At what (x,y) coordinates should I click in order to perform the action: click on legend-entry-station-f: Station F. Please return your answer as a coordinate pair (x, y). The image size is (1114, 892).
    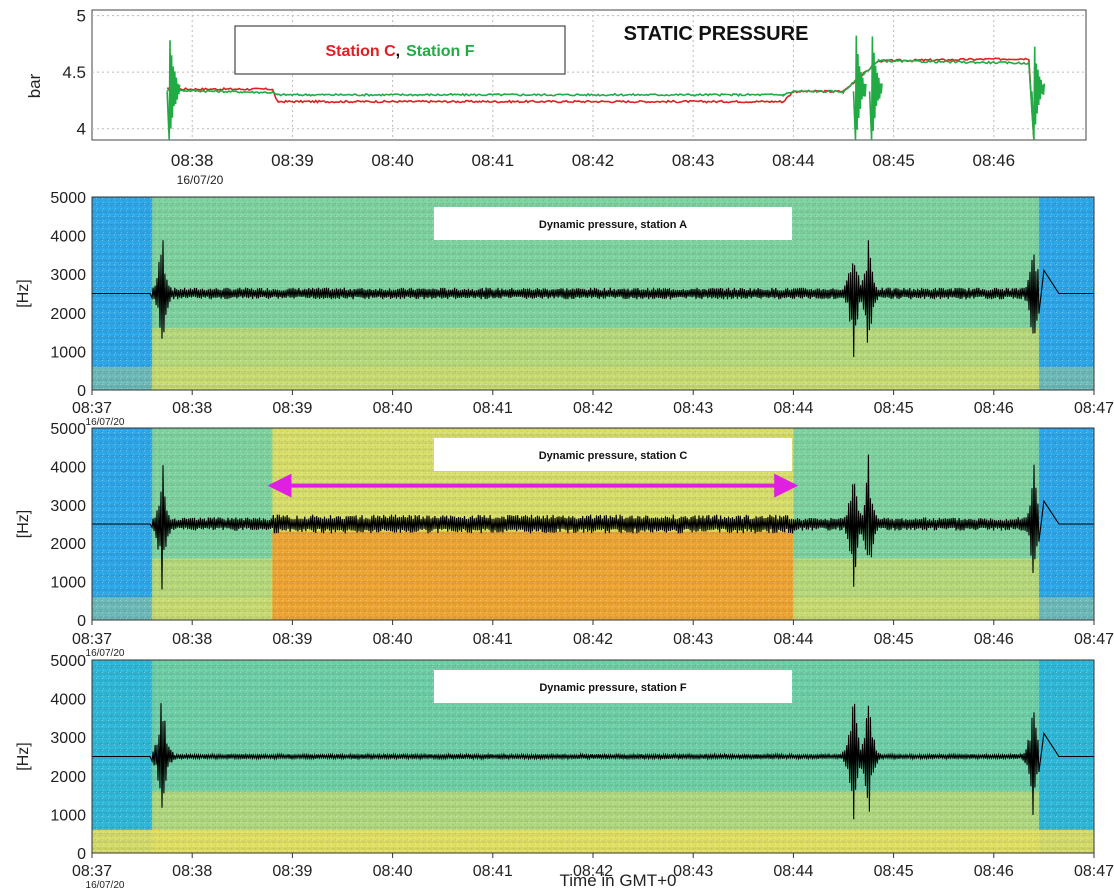
    Looking at the image, I should click on (440, 51).